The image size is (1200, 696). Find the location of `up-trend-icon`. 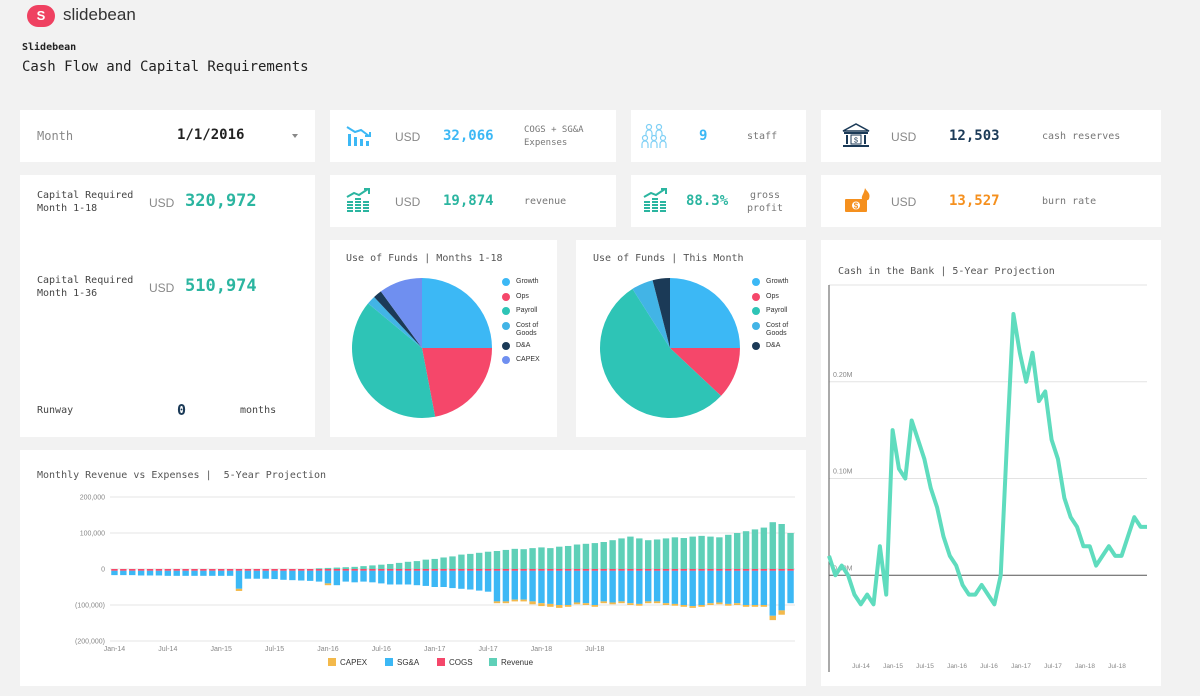

up-trend-icon is located at coordinates (358, 200).